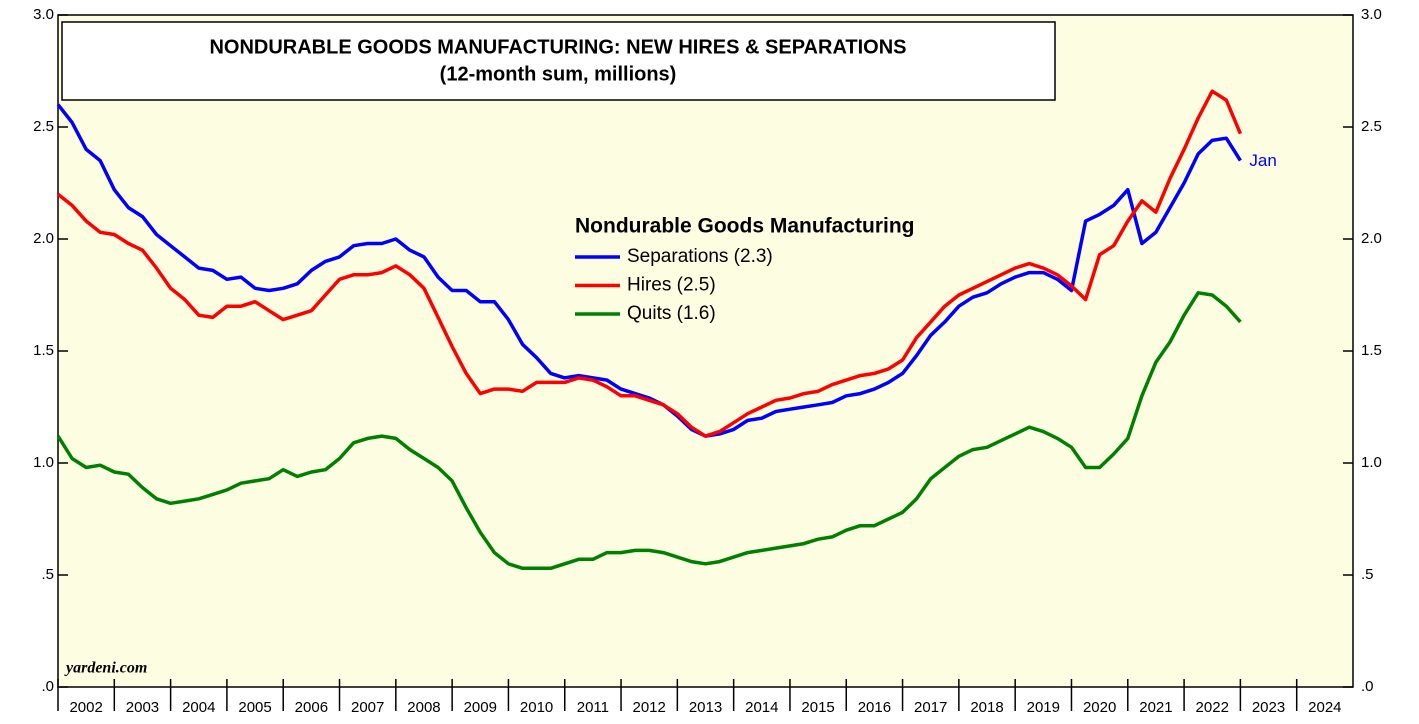 The height and width of the screenshot is (724, 1419). Describe the element at coordinates (1155, 707) in the screenshot. I see `x-tick-label: 2021` at that location.